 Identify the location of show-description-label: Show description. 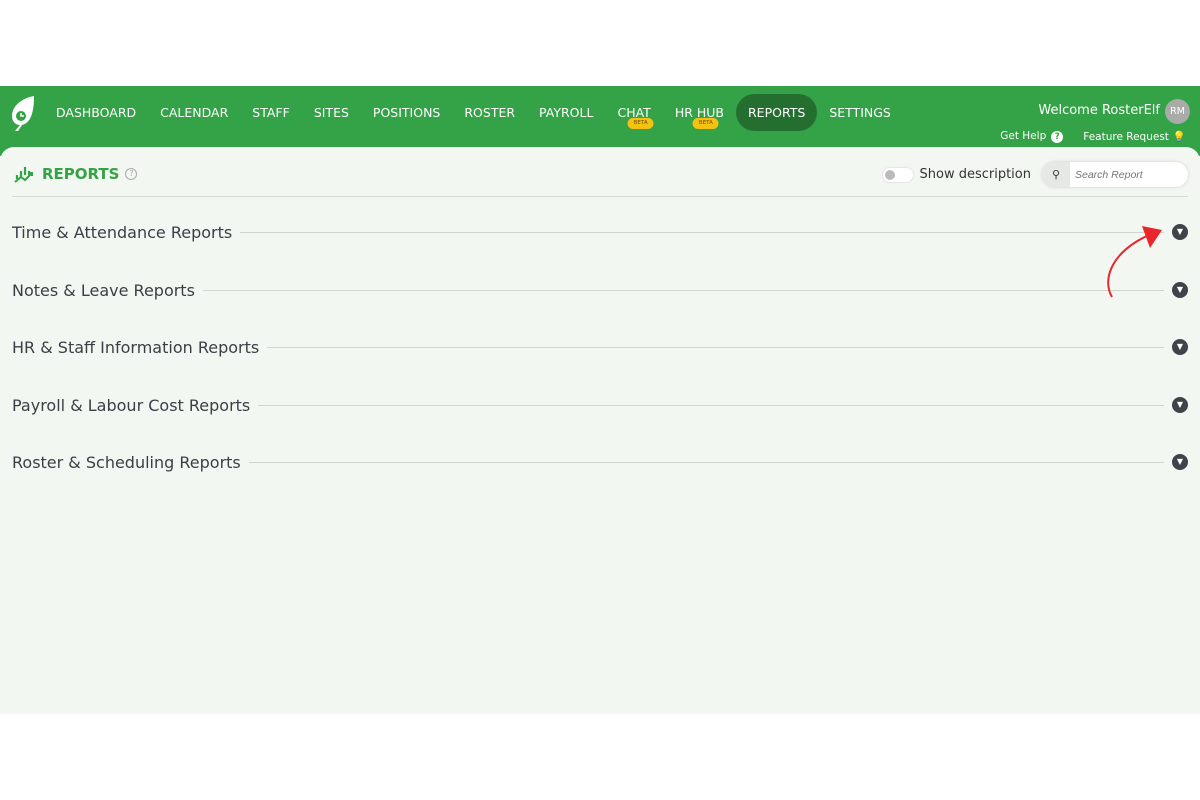
(975, 174).